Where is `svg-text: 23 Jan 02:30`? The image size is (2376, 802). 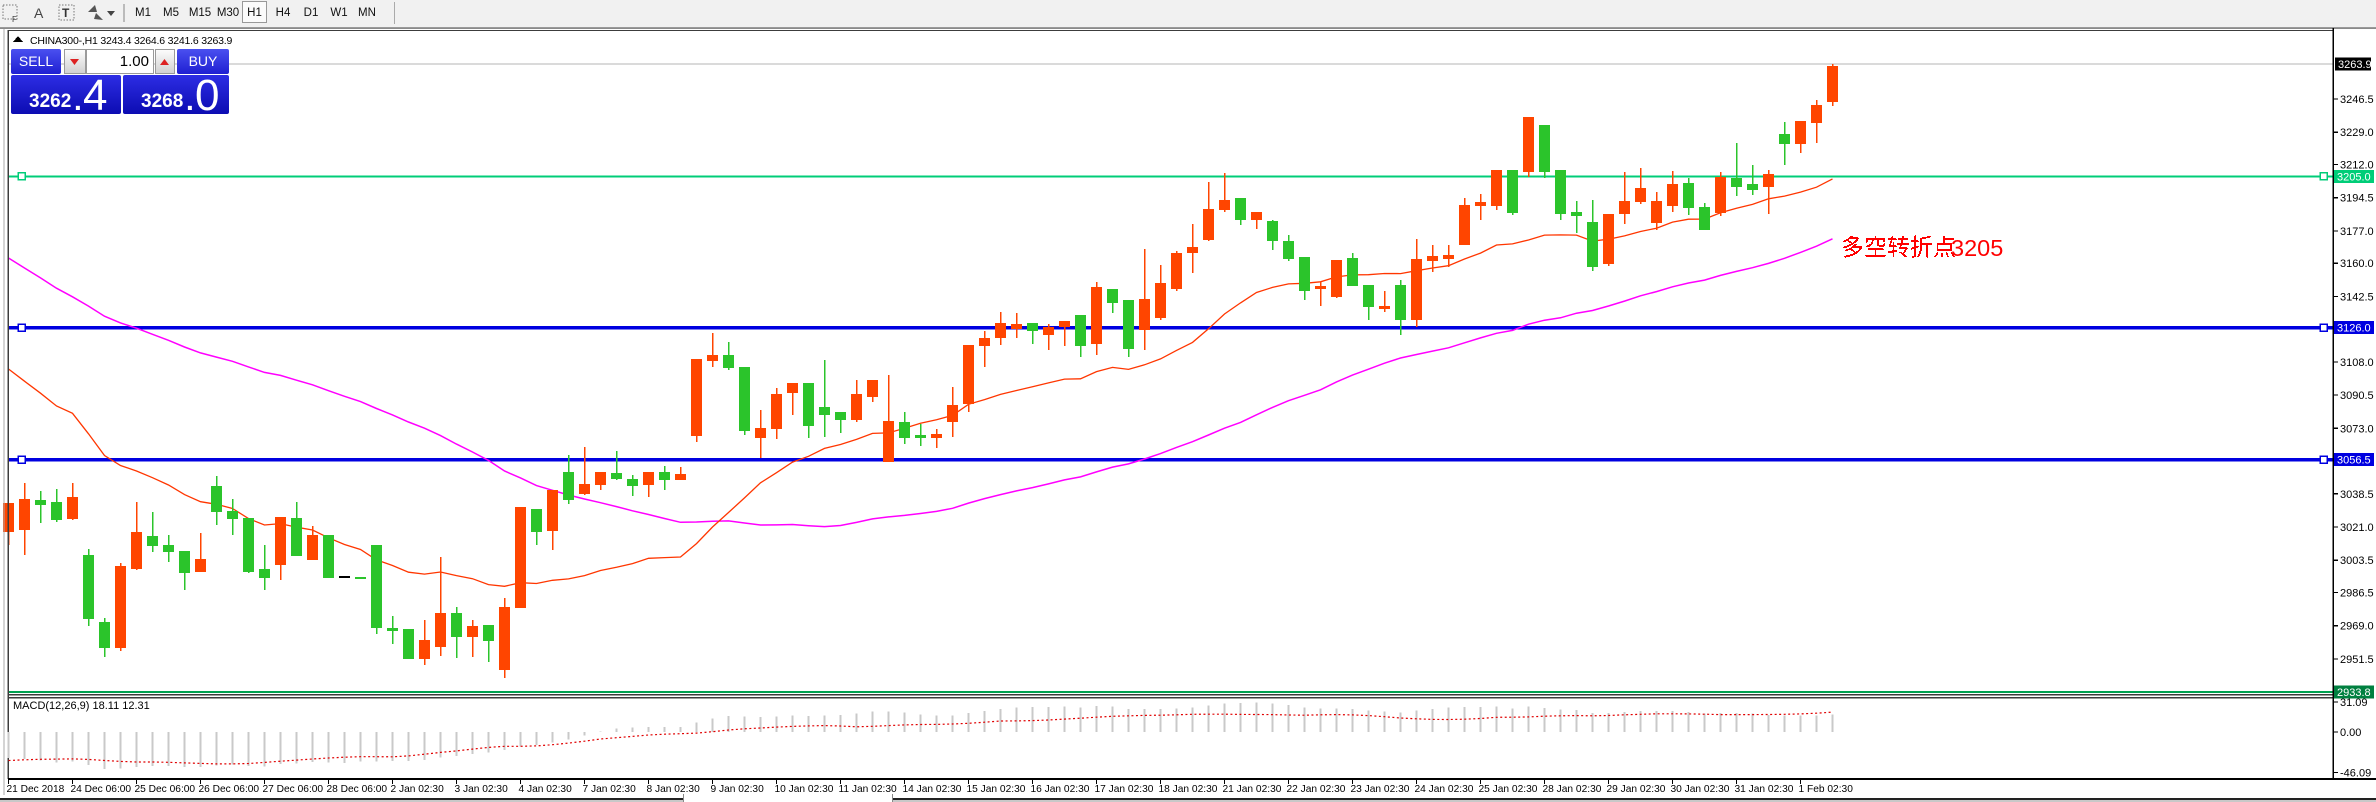 svg-text: 23 Jan 02:30 is located at coordinates (1380, 789).